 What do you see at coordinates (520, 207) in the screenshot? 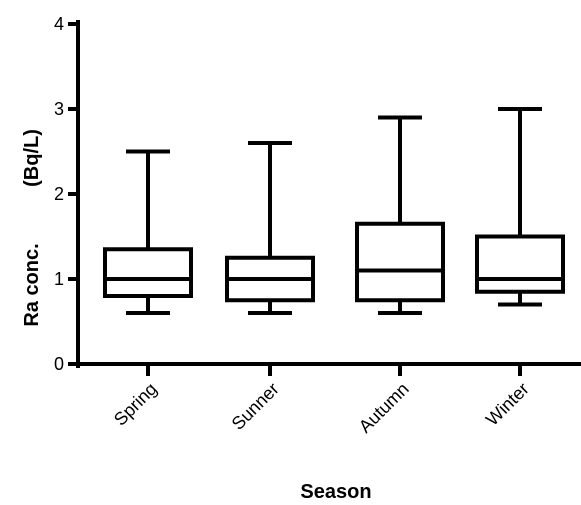
I see `box-winter` at bounding box center [520, 207].